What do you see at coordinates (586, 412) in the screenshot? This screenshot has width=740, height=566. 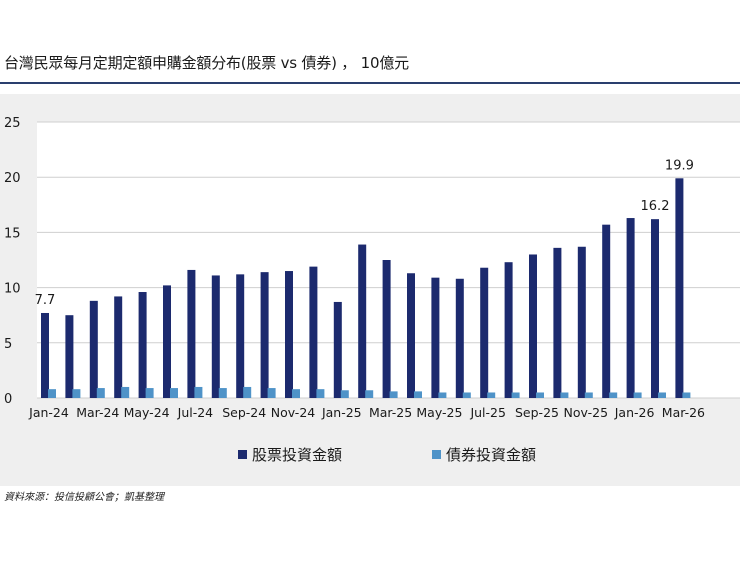 I see `x-tick-label: Nov-25` at bounding box center [586, 412].